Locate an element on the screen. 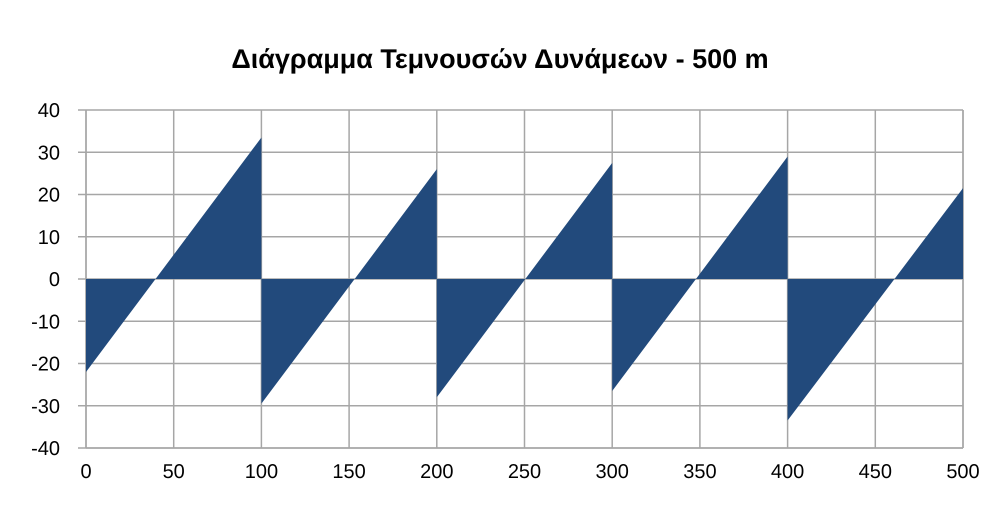  y-tick-label: 40 is located at coordinates (49, 111).